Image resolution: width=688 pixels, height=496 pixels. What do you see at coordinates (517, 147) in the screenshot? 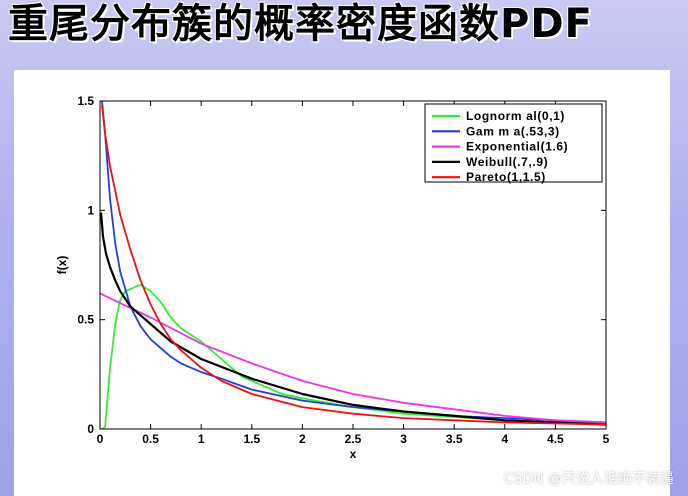
I see `legend-label-2: Exponential(1.6)` at bounding box center [517, 147].